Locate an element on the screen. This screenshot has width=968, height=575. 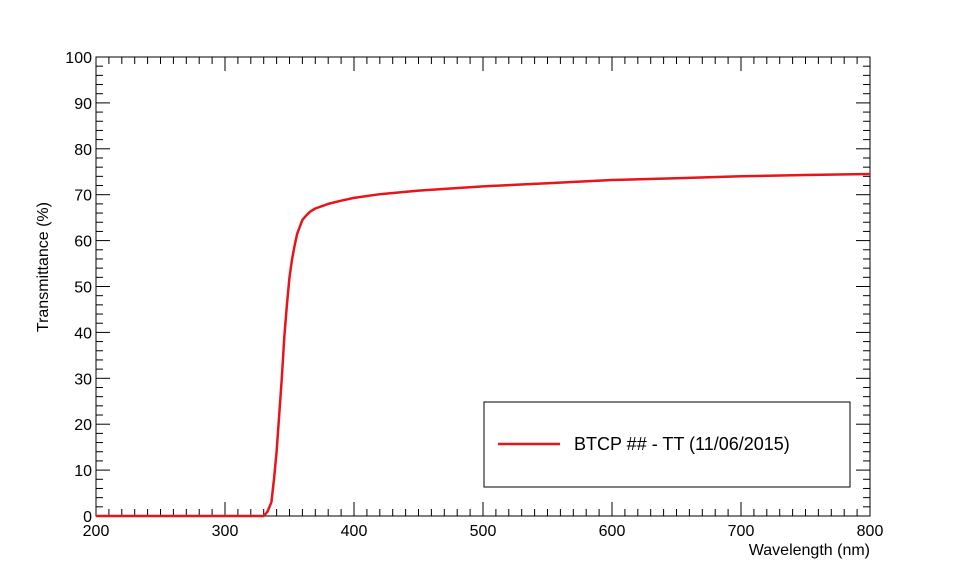
y-axis-title: Transmittance (%) is located at coordinates (43, 267).